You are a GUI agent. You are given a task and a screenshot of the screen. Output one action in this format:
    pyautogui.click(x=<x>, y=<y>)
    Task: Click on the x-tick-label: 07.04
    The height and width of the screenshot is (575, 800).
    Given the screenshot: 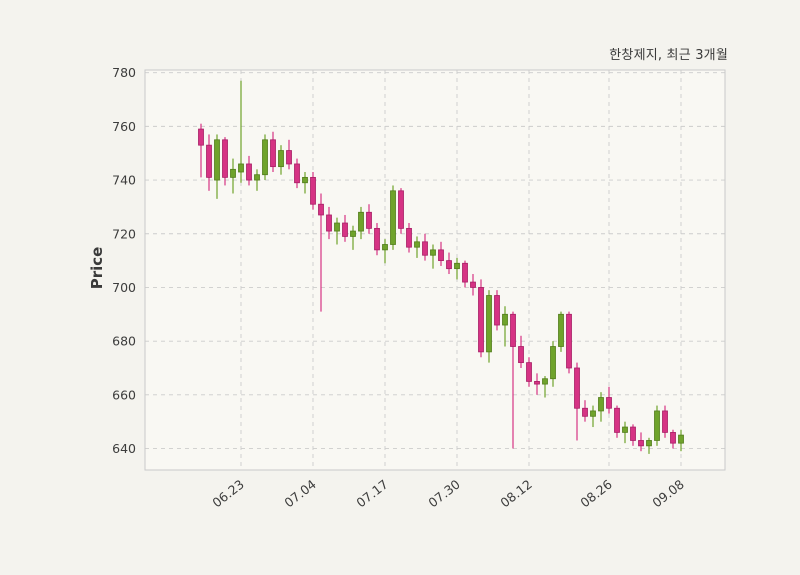 What is the action you would take?
    pyautogui.click(x=299, y=494)
    